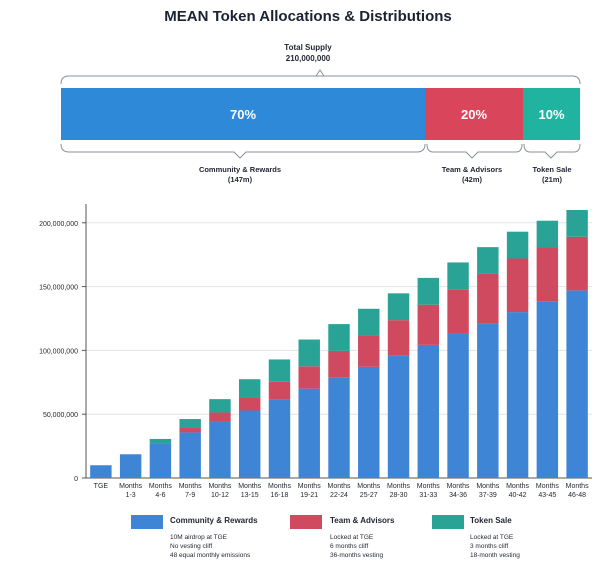  I want to click on legend-note: No vesting cliff, so click(191, 546).